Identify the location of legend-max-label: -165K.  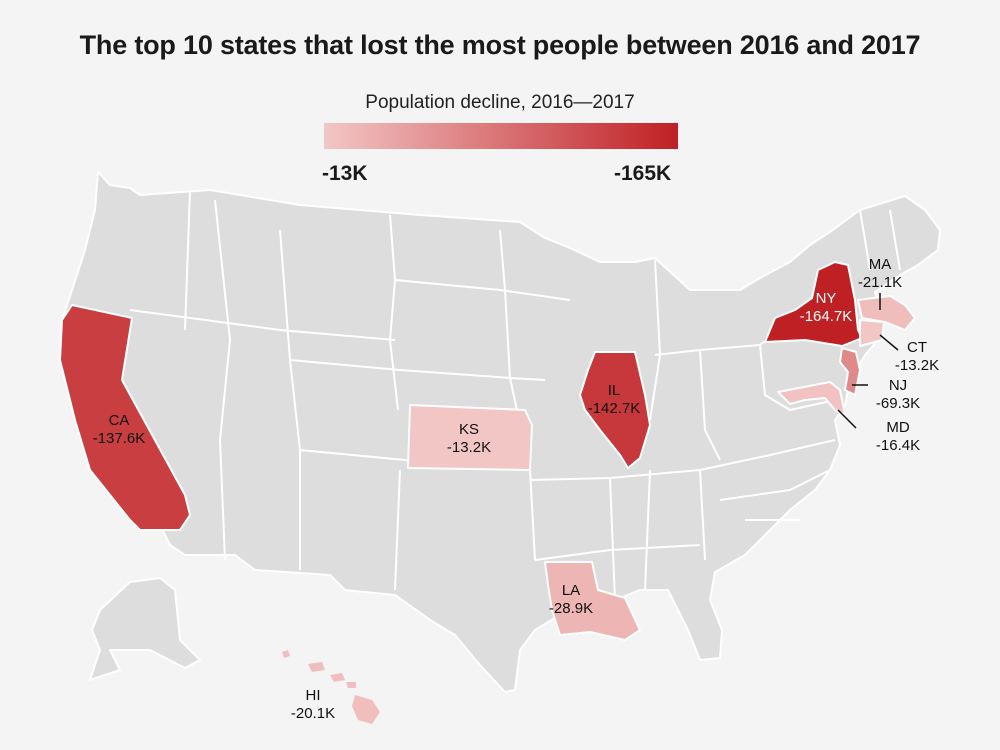
(643, 173).